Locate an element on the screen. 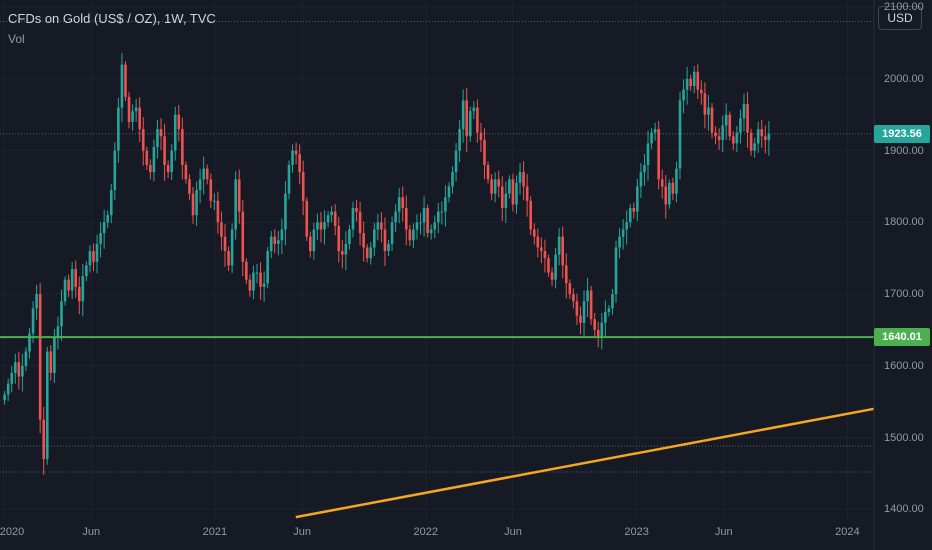  time-tick-label: Jun is located at coordinates (91, 532).